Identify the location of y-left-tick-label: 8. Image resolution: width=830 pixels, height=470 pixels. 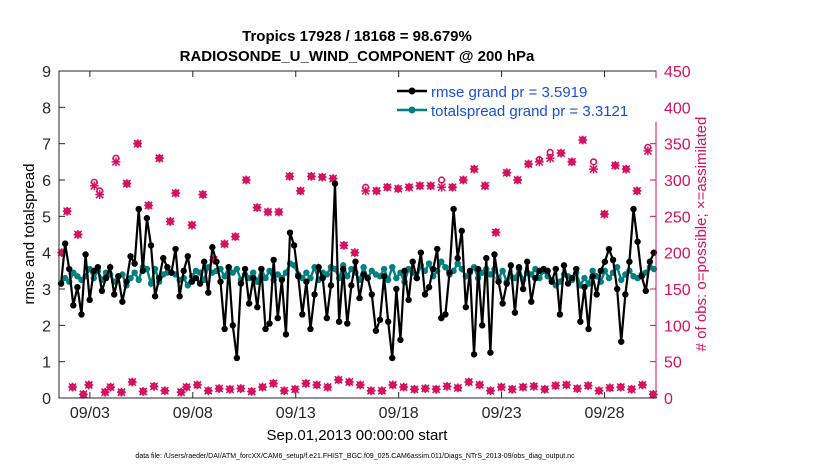
(46, 108).